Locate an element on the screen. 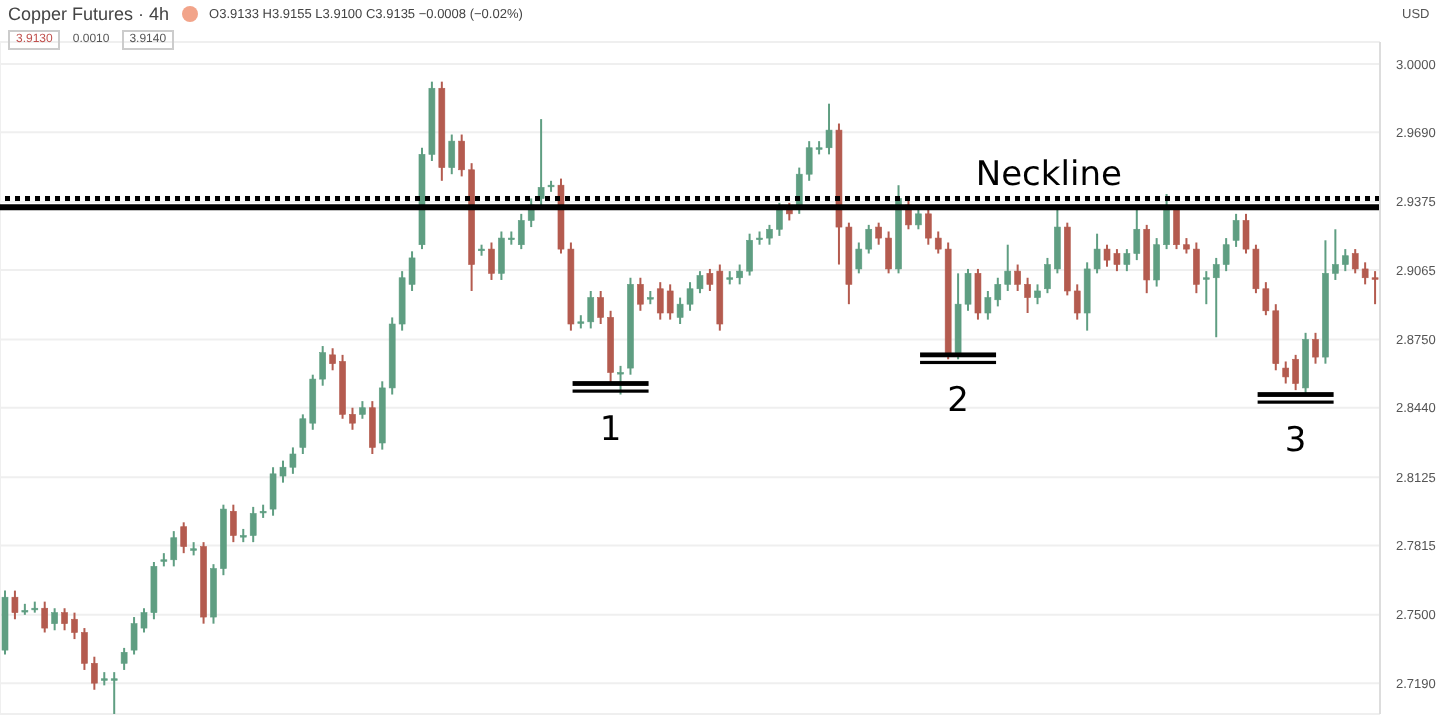 The height and width of the screenshot is (720, 1440). annotation: 2 is located at coordinates (958, 400).